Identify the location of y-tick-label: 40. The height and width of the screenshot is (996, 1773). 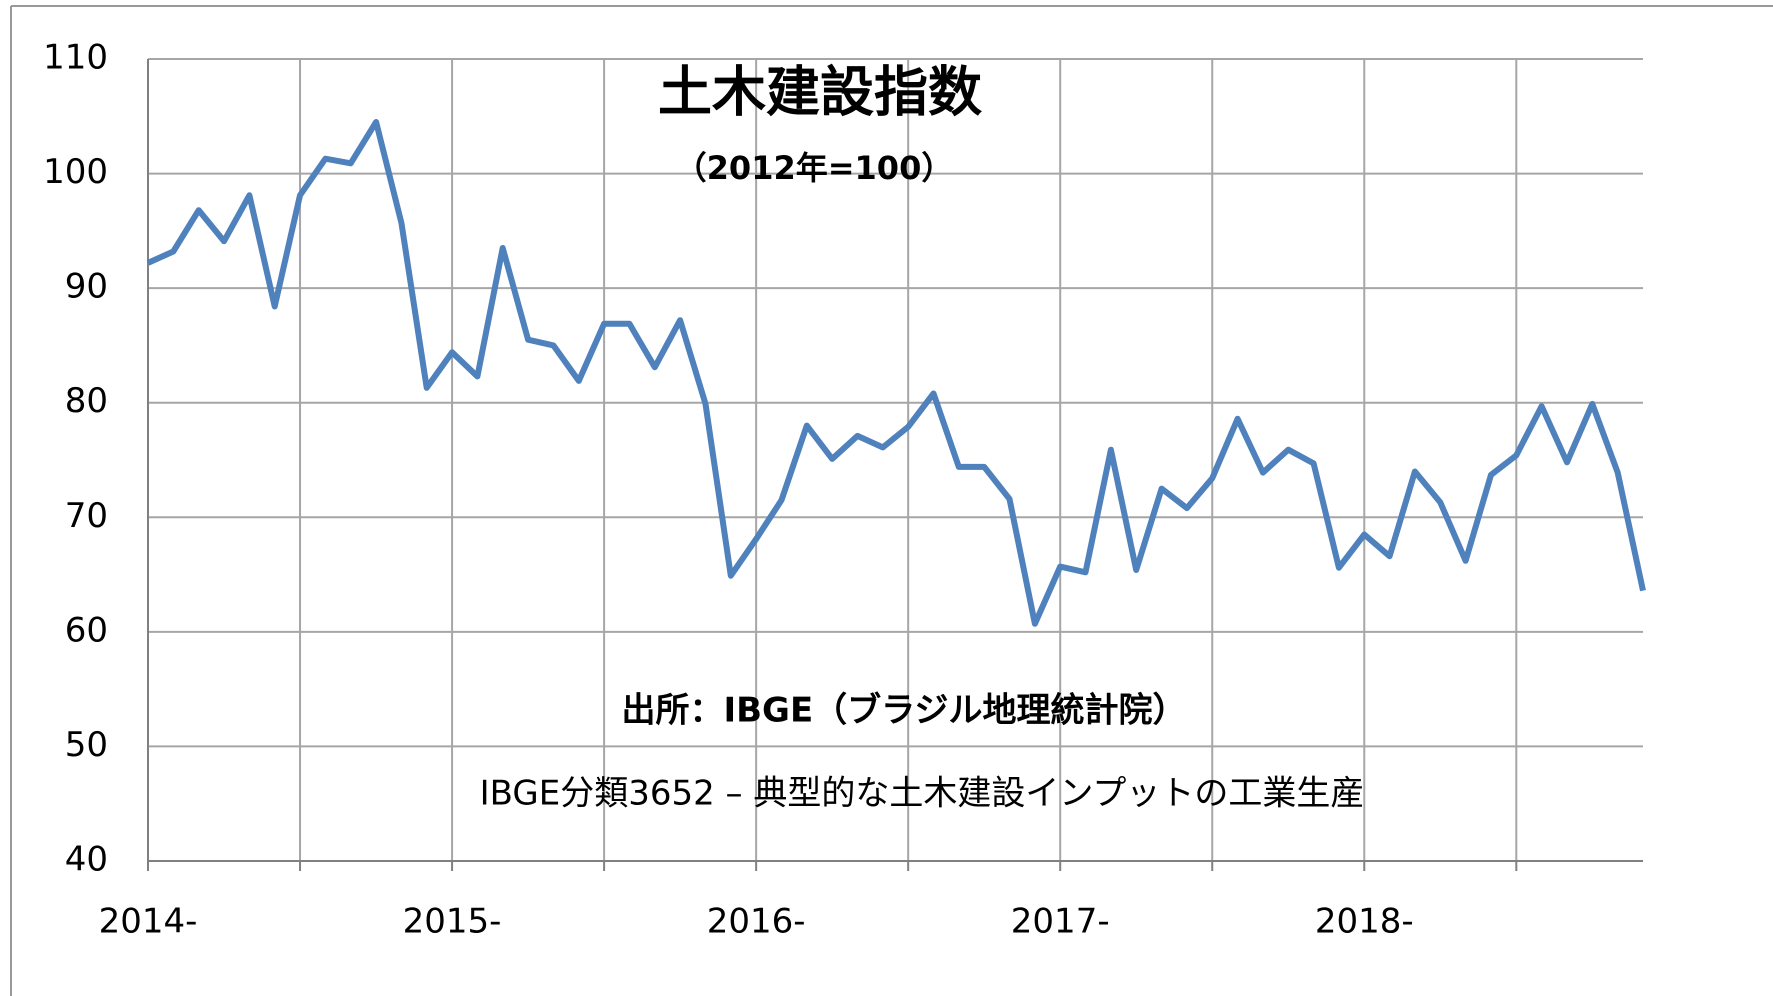
(86, 860).